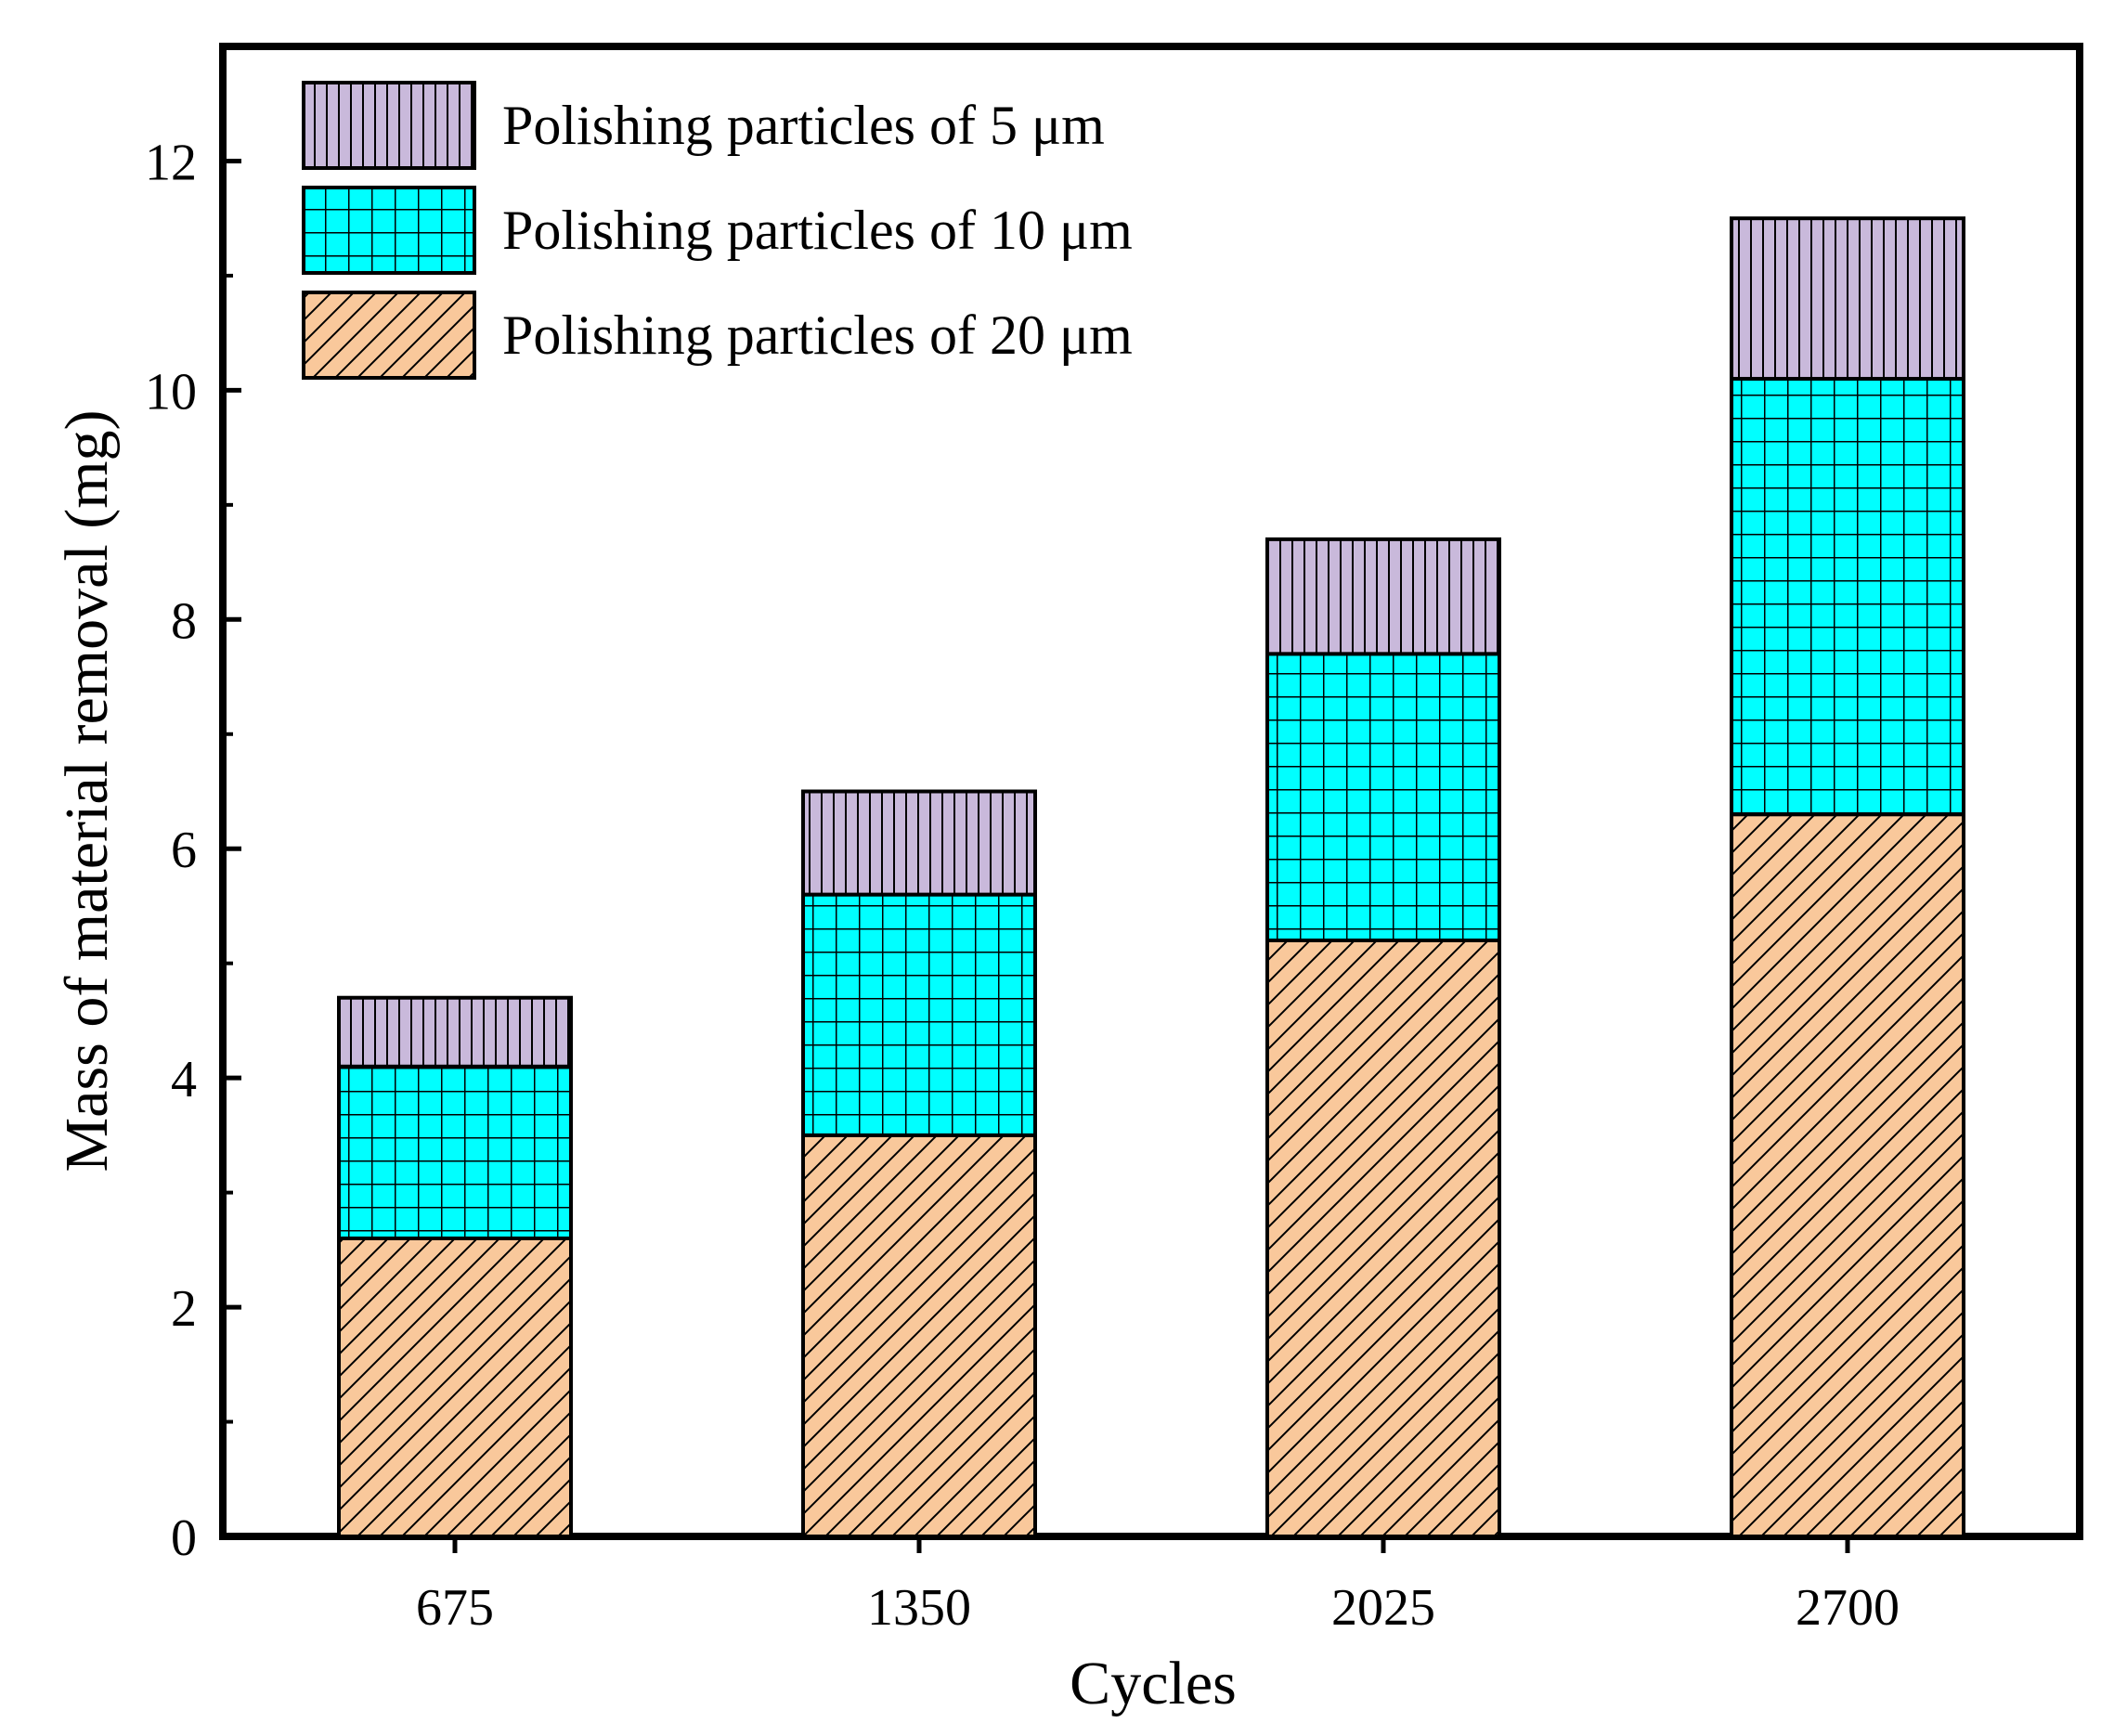 This screenshot has height=1736, width=2114. What do you see at coordinates (184, 1538) in the screenshot?
I see `y-tick-label: 0` at bounding box center [184, 1538].